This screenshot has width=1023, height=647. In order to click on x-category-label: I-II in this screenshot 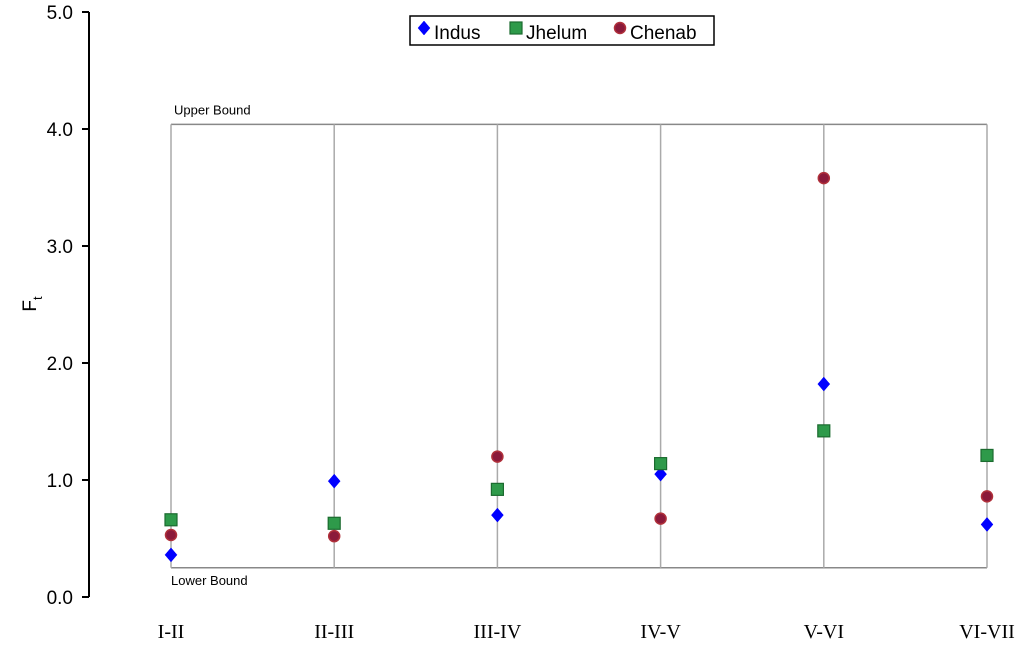, I will do `click(171, 632)`.